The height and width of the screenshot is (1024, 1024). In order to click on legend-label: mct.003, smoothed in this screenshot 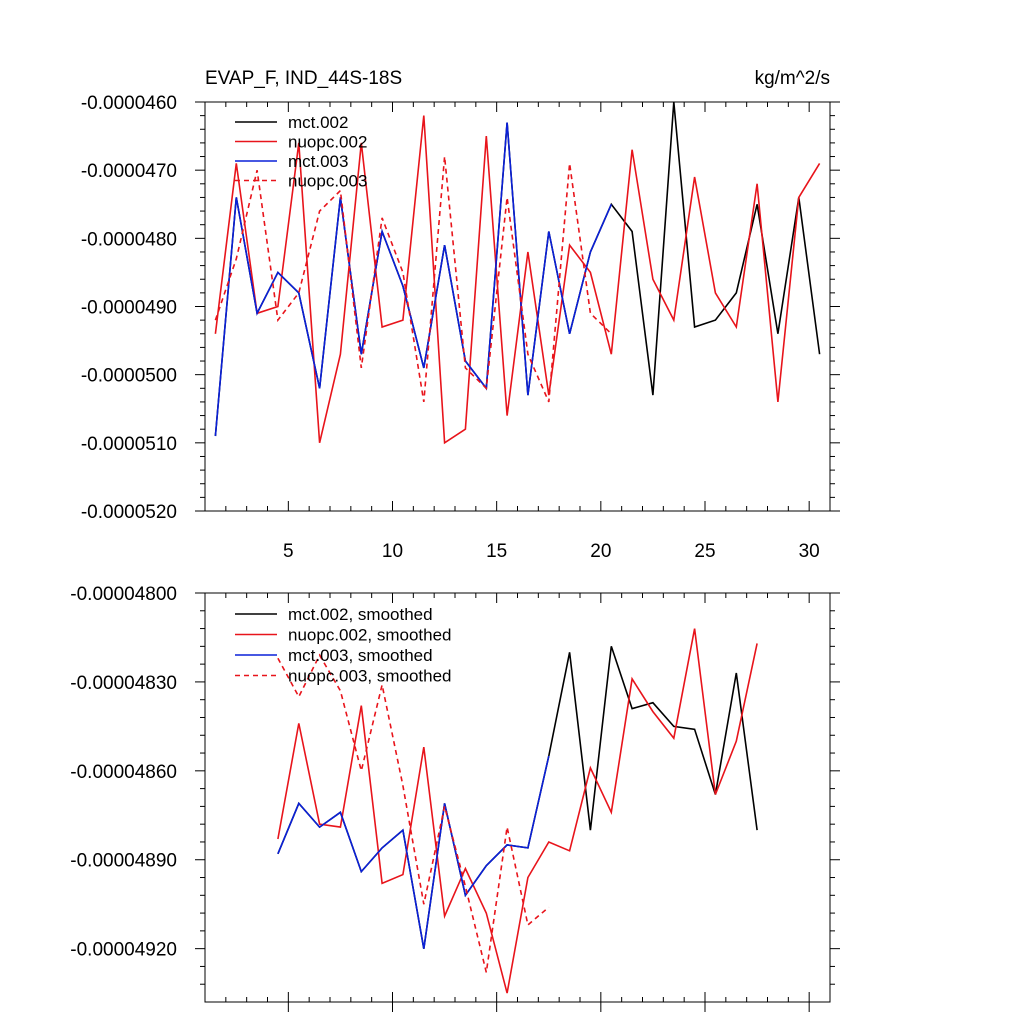, I will do `click(360, 655)`.